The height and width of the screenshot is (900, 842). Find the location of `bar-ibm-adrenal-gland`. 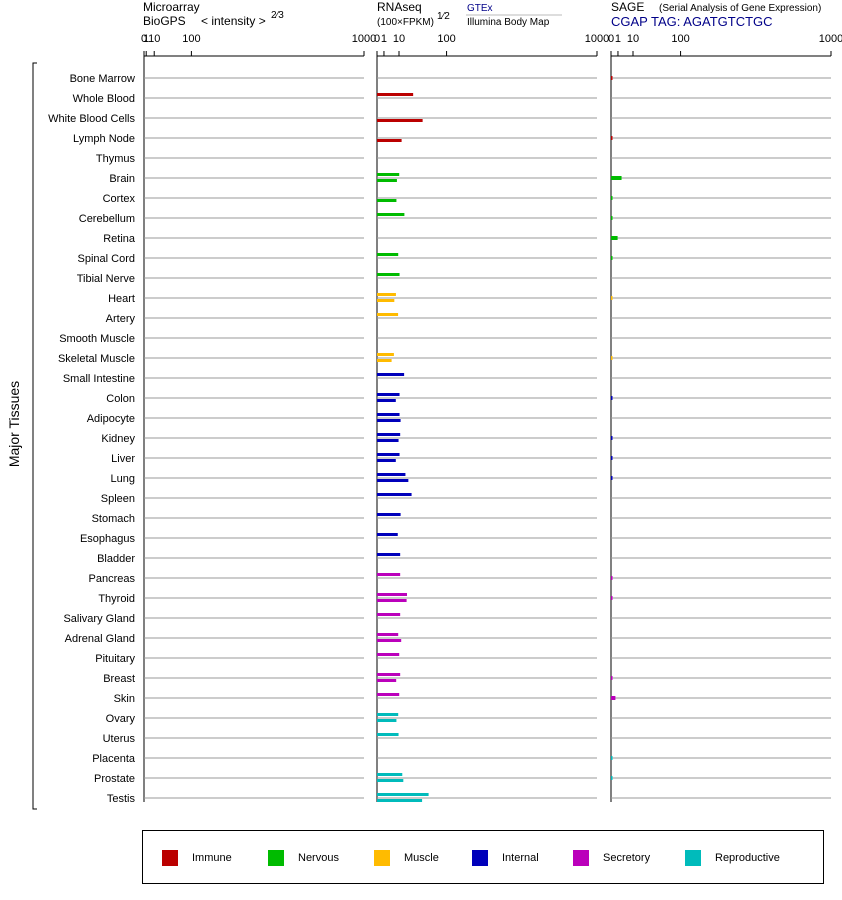

bar-ibm-adrenal-gland is located at coordinates (389, 640).